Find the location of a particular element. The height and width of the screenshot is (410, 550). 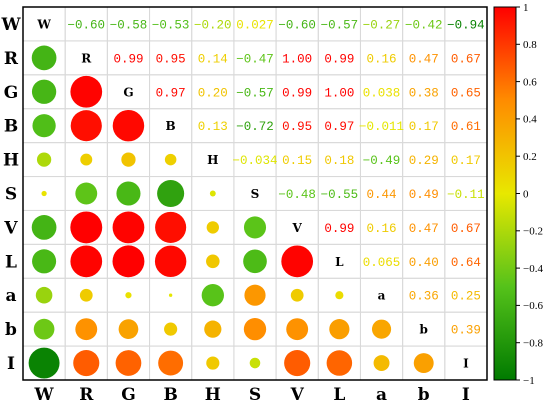

diagonal-label: L is located at coordinates (339, 262).